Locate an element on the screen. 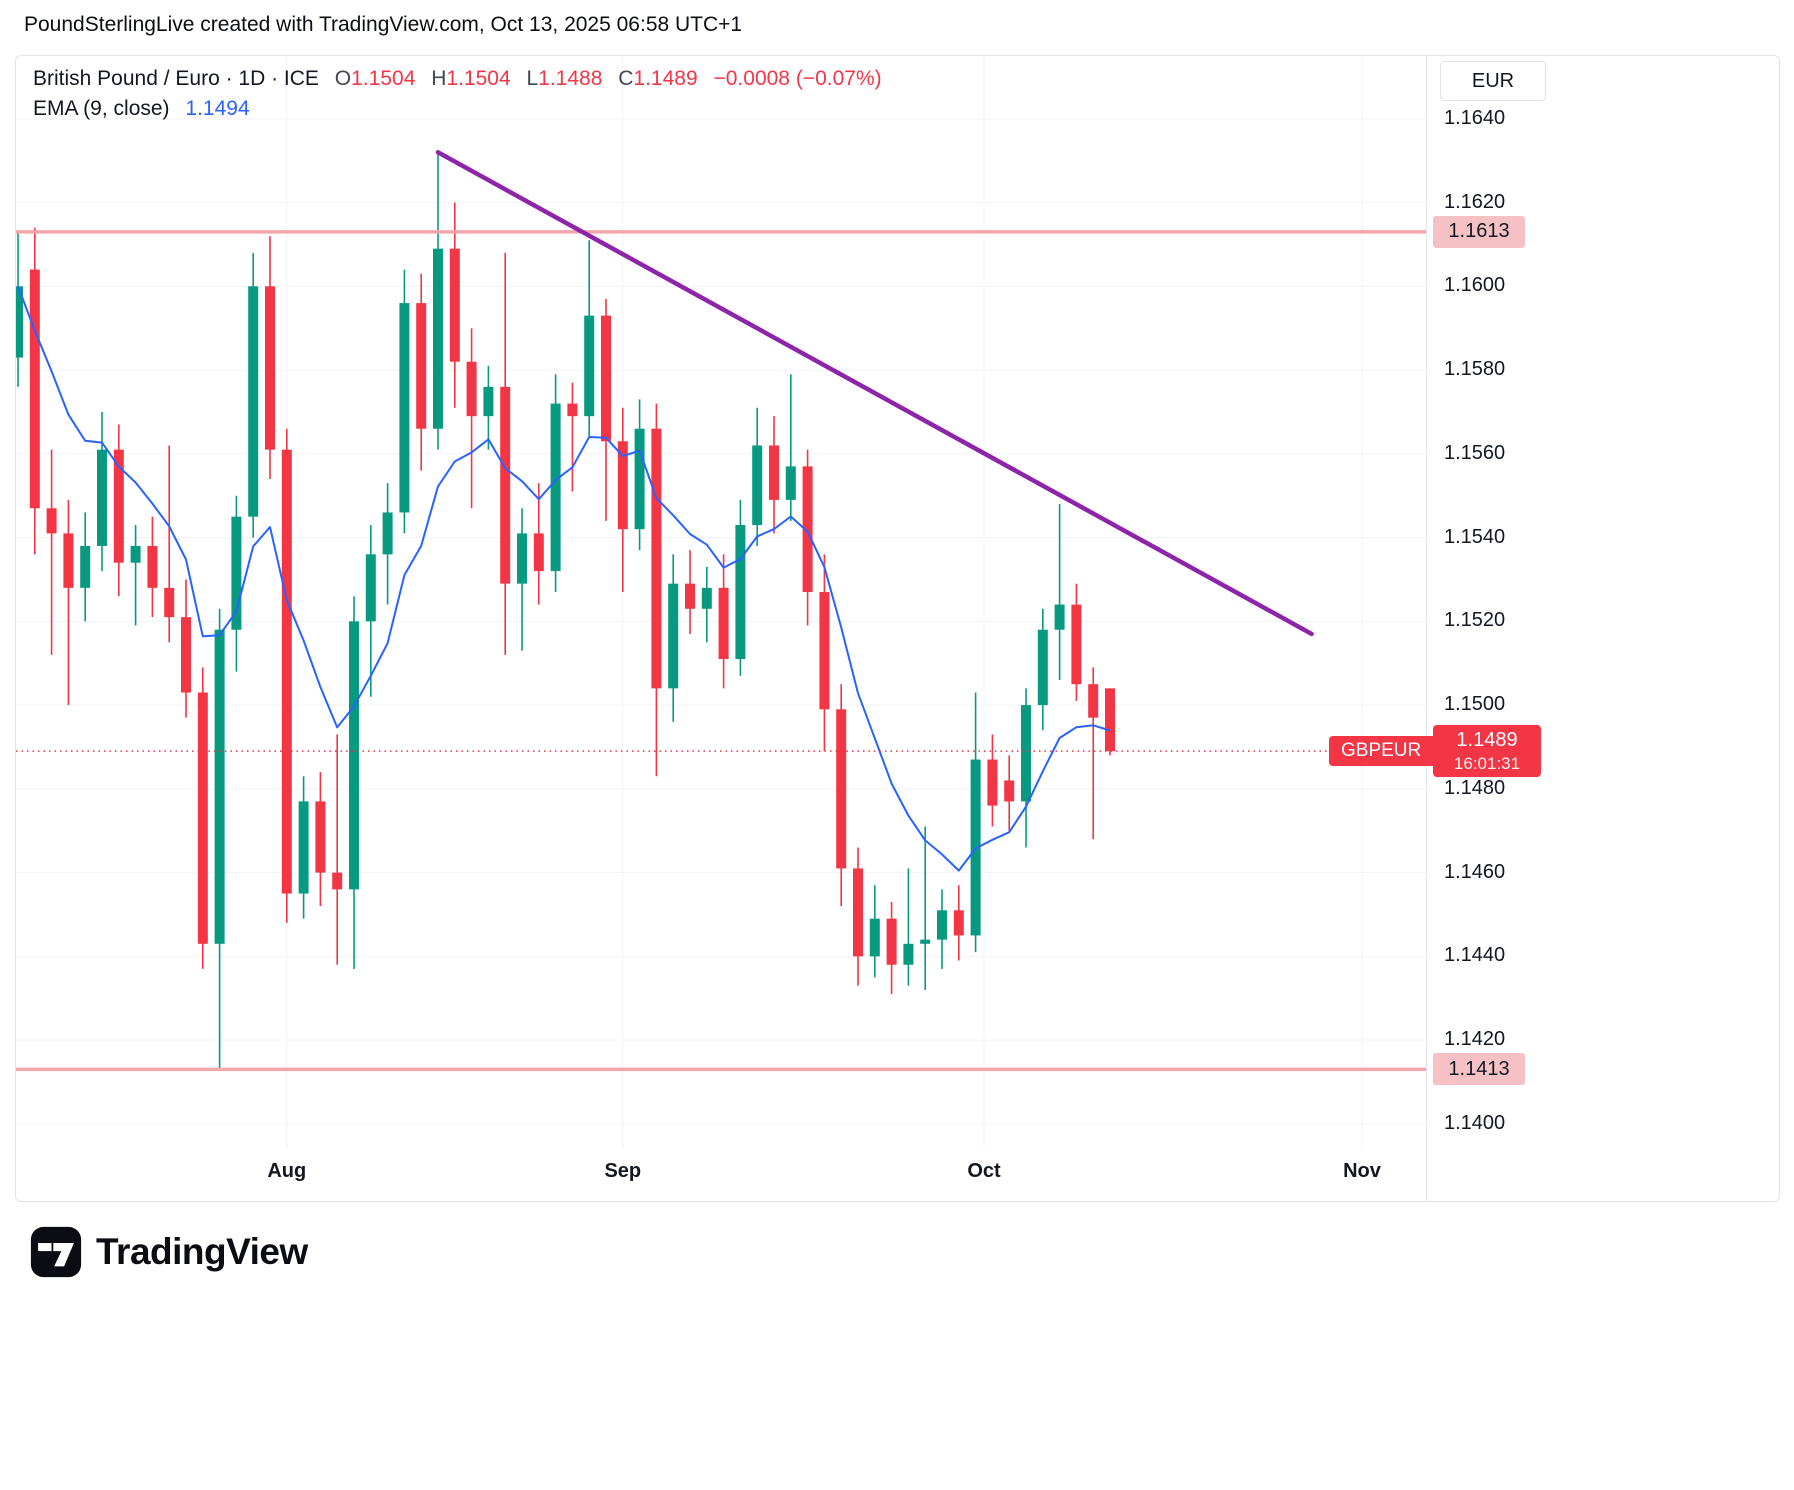  currency-button: EUR is located at coordinates (1493, 81).